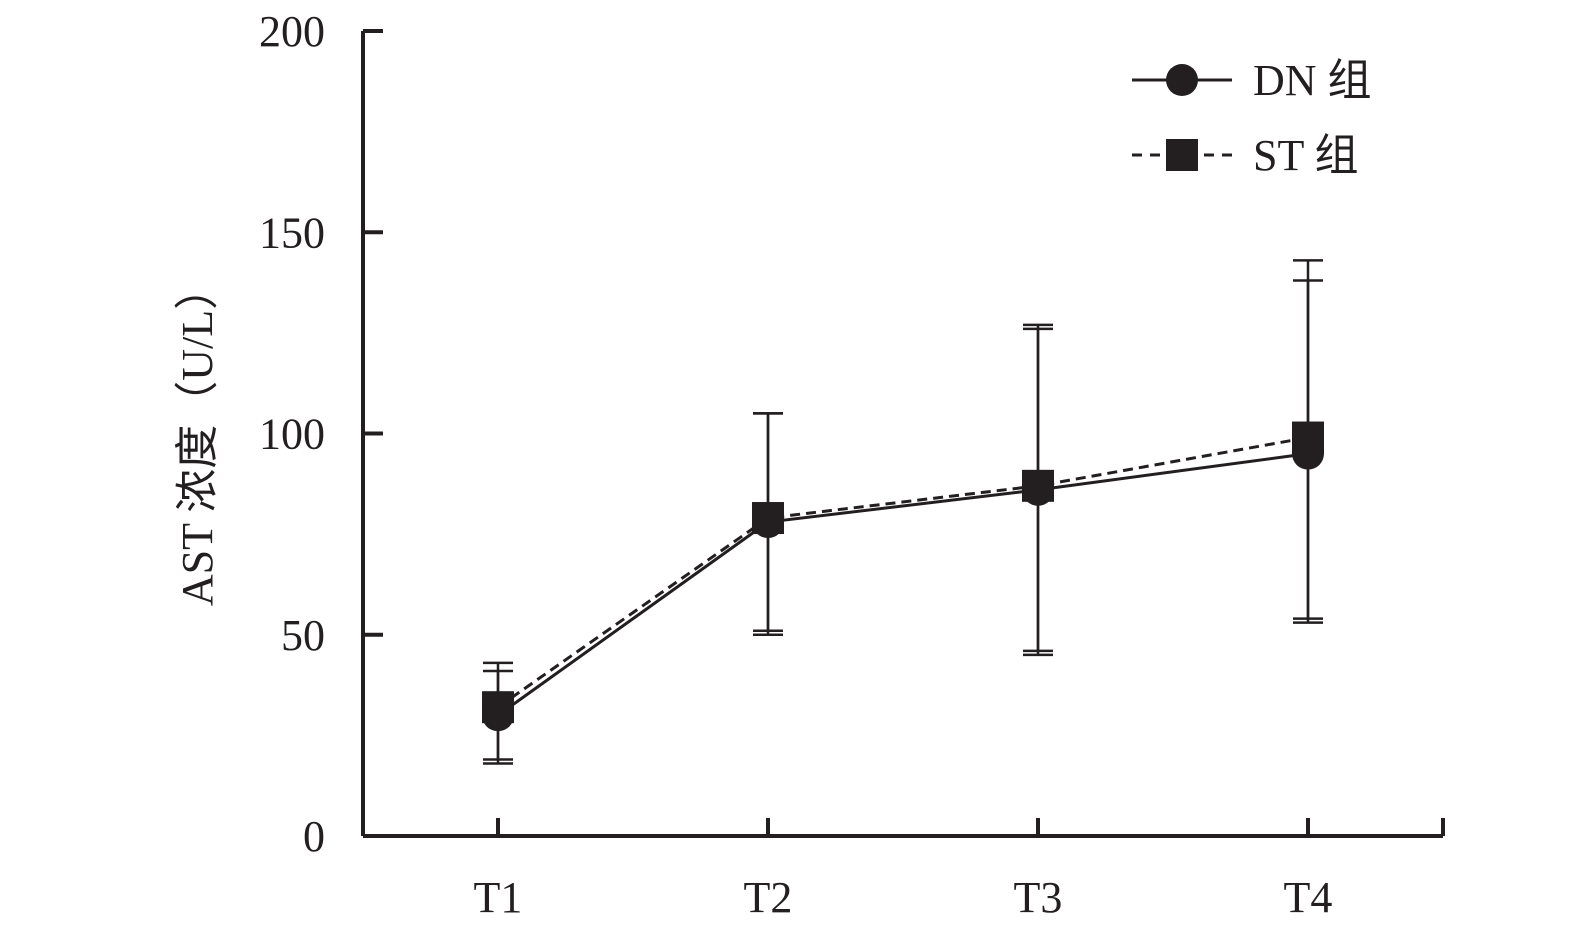  I want to click on x-tick-label: T2, so click(768, 897).